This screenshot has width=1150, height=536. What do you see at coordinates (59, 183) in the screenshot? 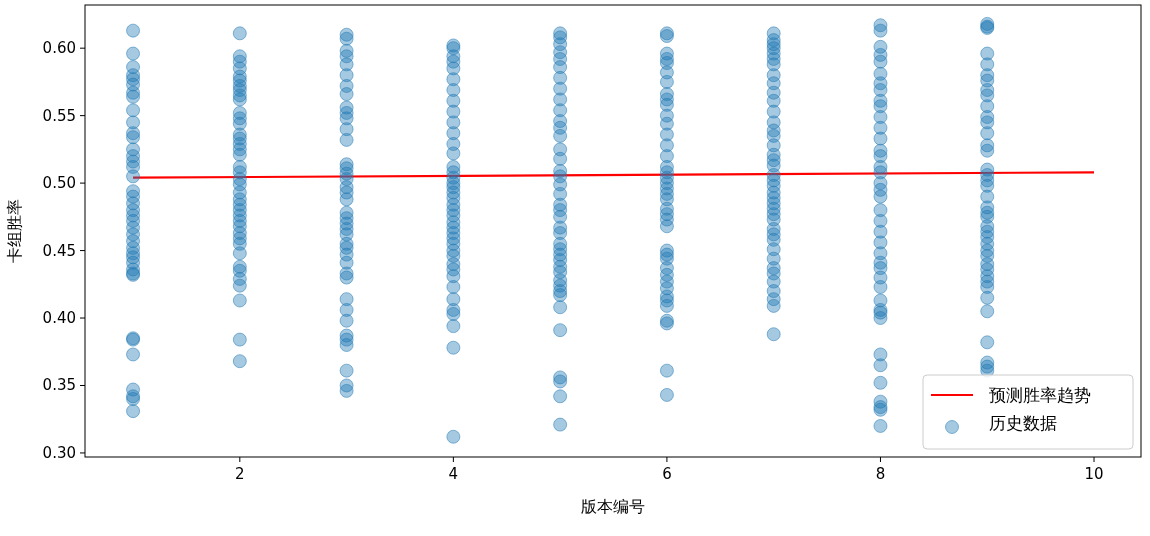
I see `y-tick-label: 0.50` at bounding box center [59, 183].